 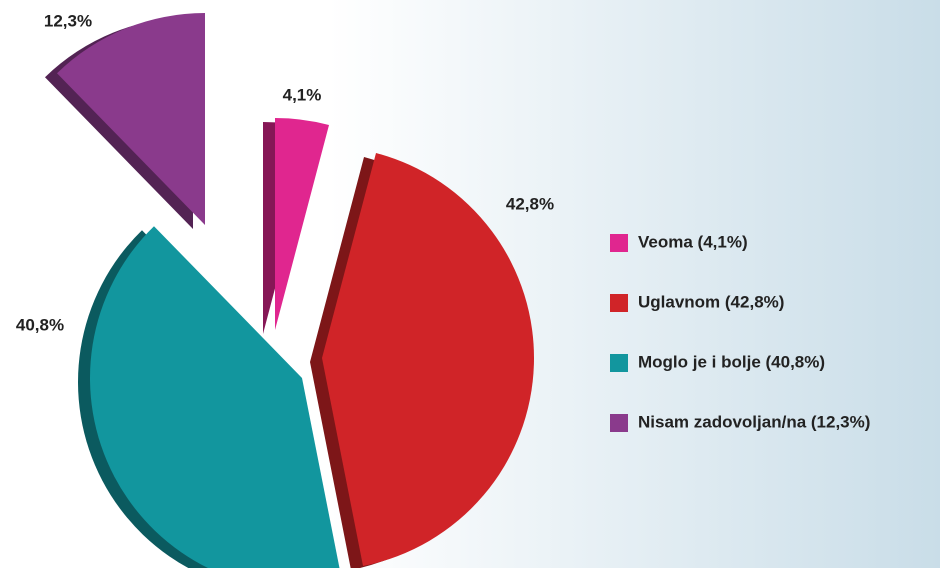 I want to click on legend-label: Veoma (4,1%), so click(x=693, y=241).